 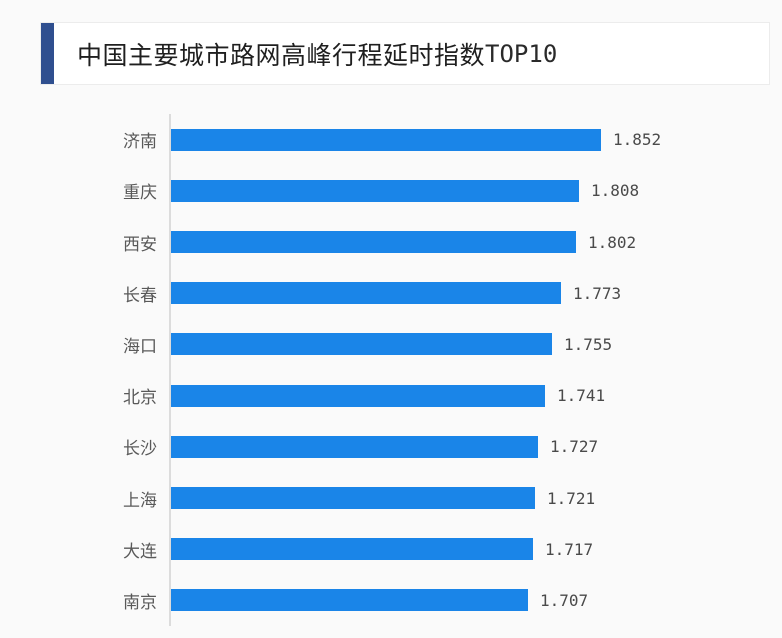 What do you see at coordinates (140, 602) in the screenshot?
I see `category-label: 南京` at bounding box center [140, 602].